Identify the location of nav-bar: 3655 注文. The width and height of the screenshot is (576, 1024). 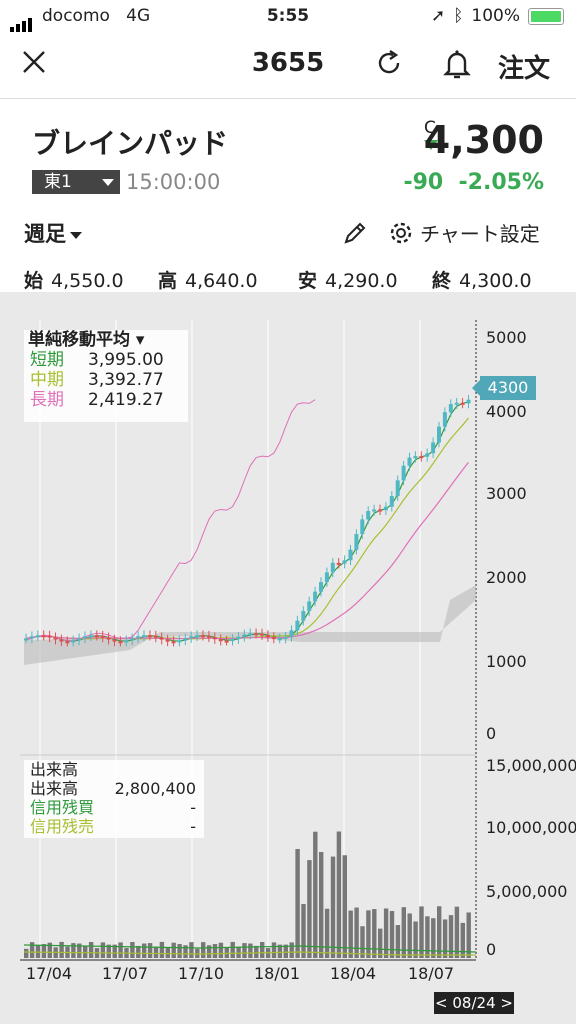
(288, 66).